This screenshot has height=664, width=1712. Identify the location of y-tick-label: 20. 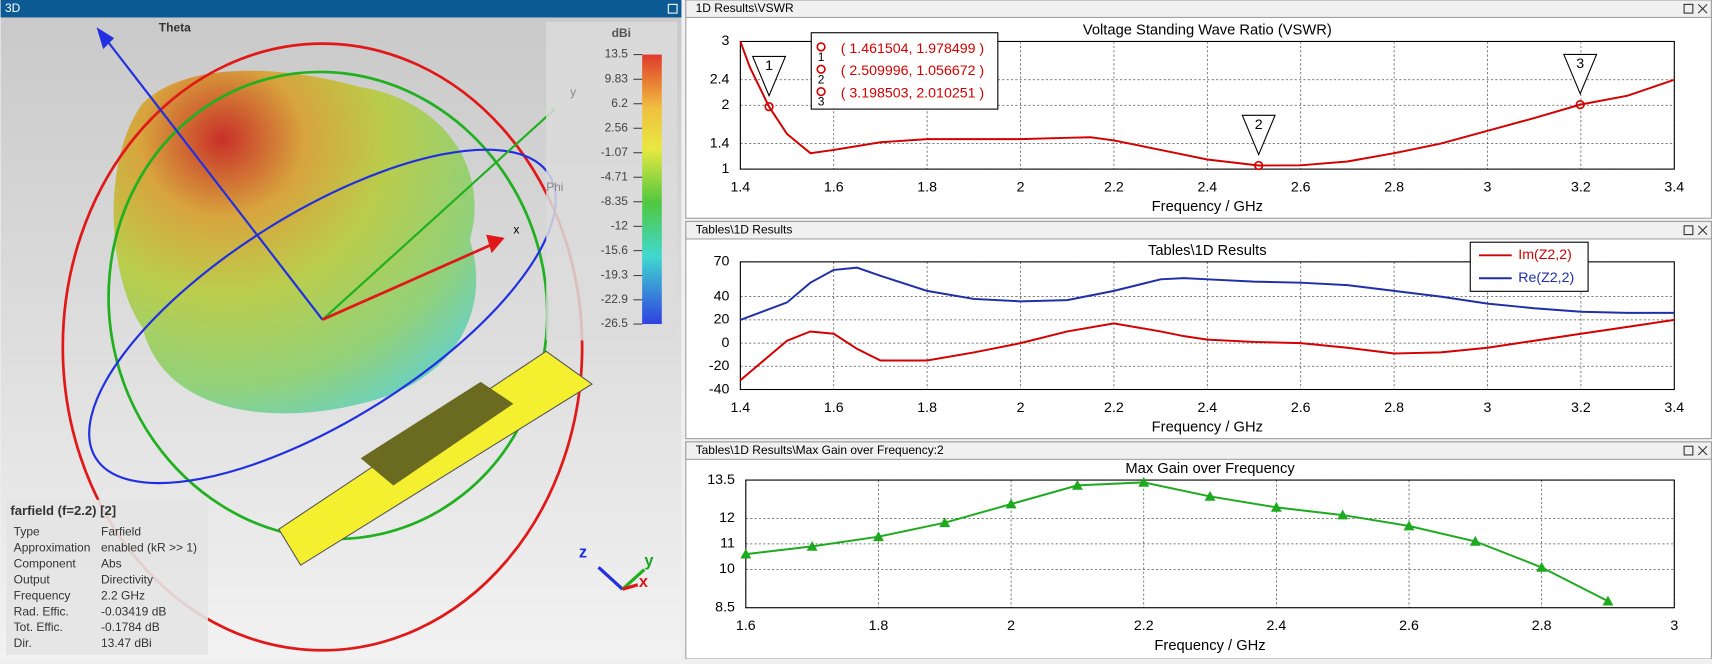
(722, 320).